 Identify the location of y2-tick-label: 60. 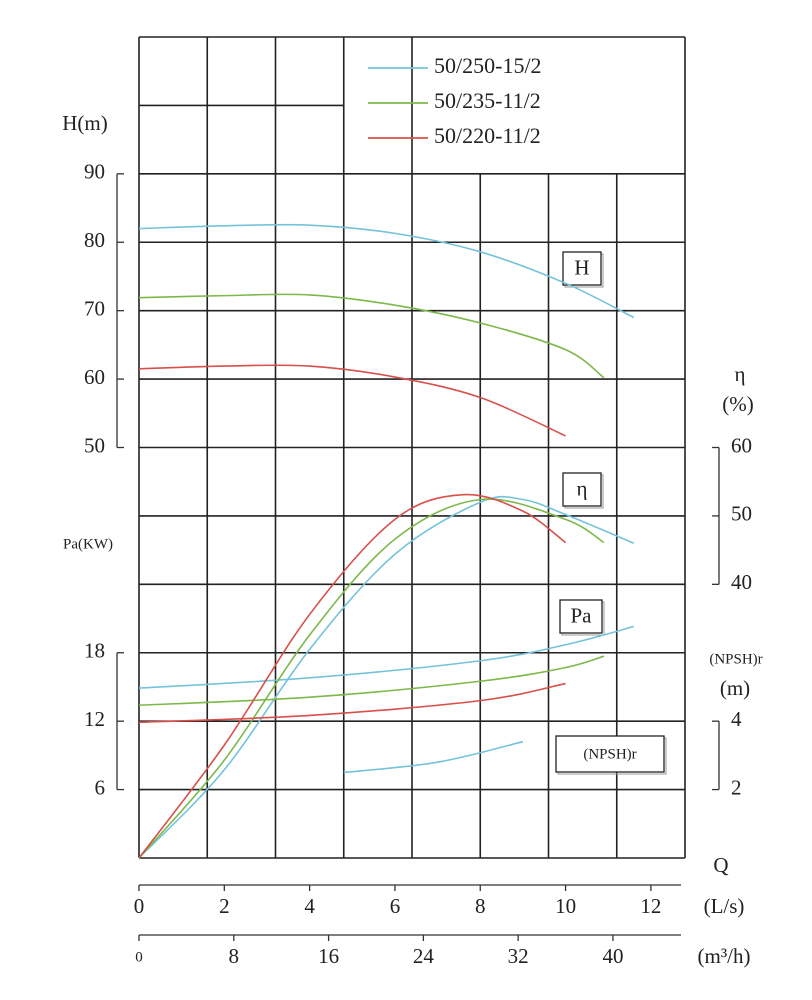
(741, 445).